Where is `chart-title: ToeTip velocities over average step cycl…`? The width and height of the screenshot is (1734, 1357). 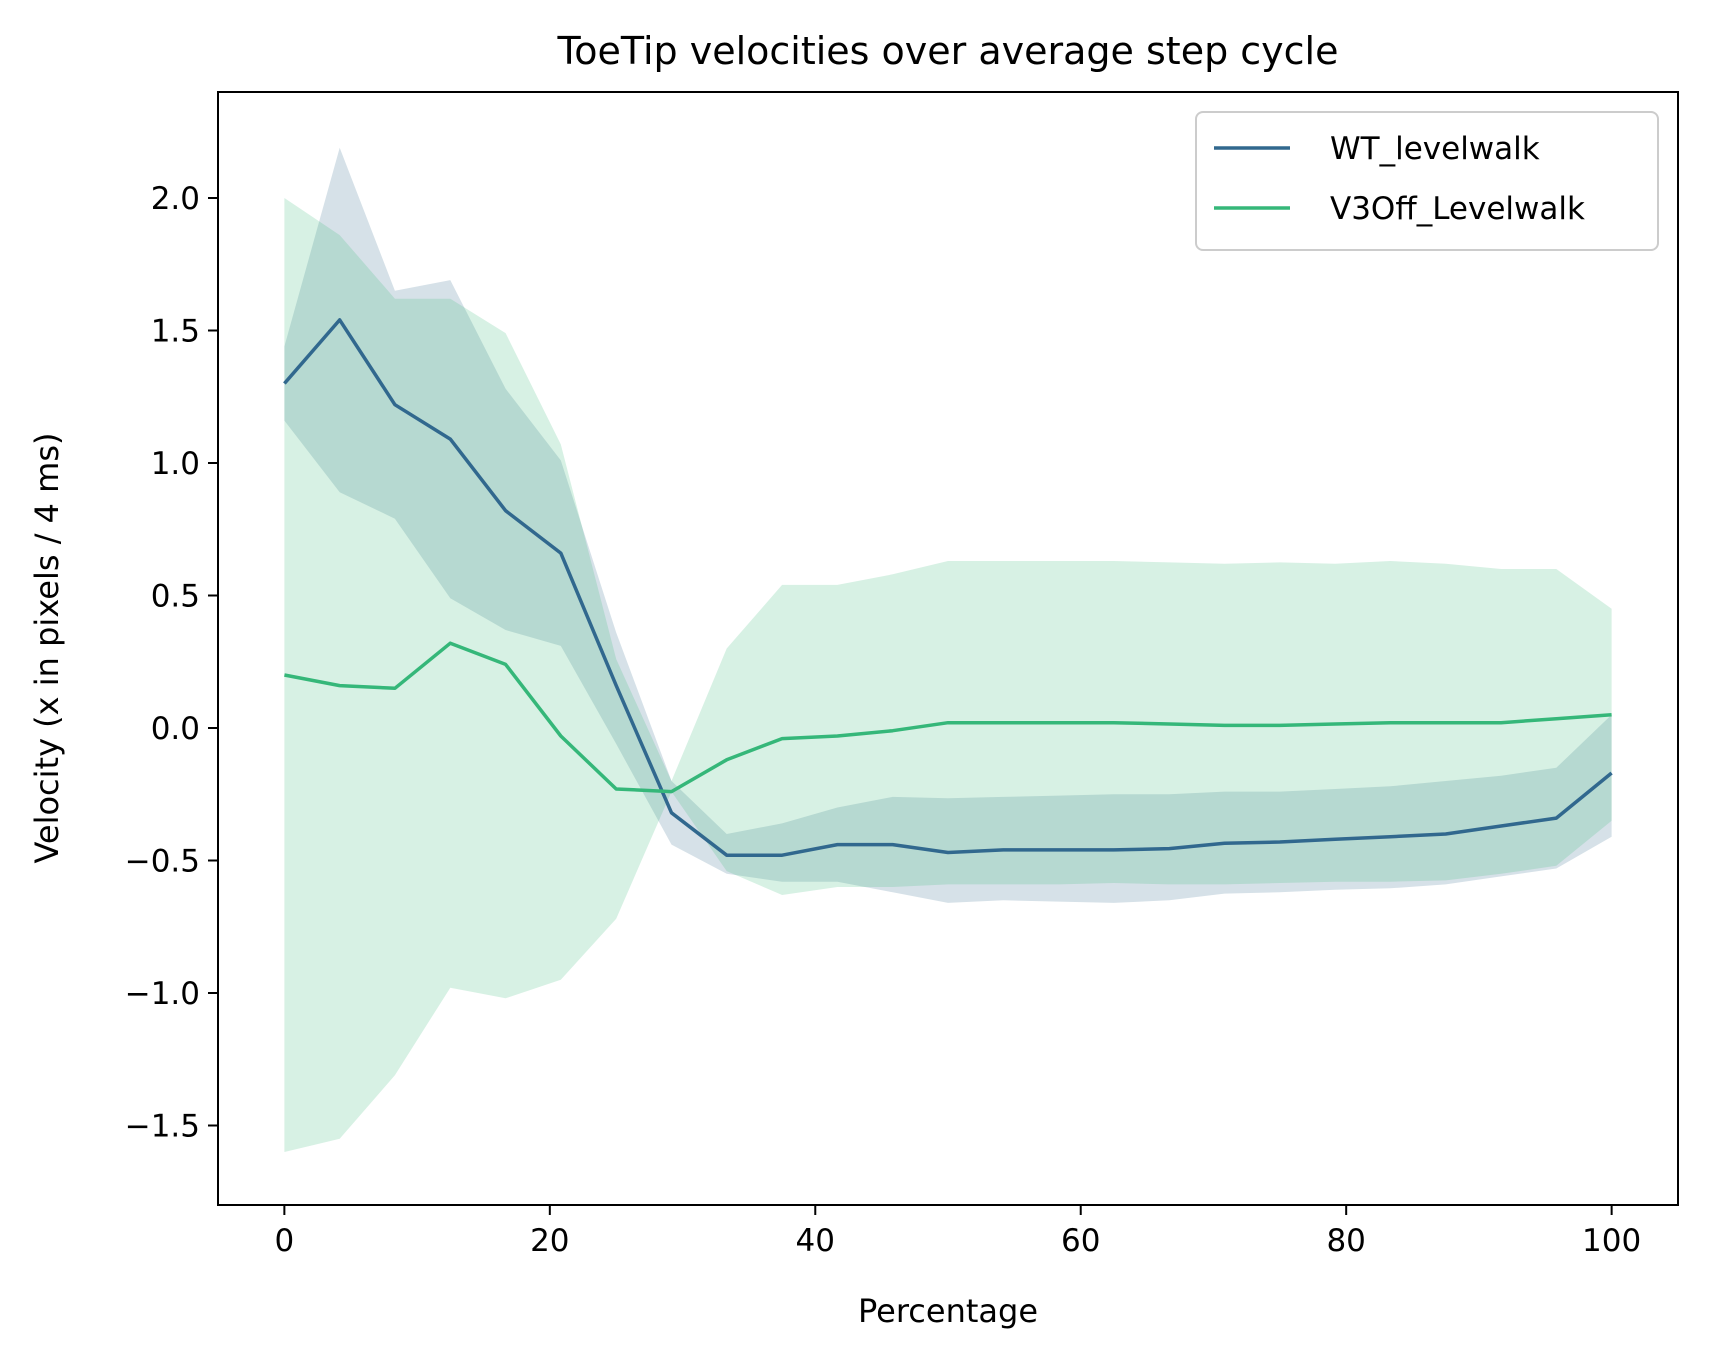
chart-title: ToeTip velocities over average step cycl… is located at coordinates (948, 51).